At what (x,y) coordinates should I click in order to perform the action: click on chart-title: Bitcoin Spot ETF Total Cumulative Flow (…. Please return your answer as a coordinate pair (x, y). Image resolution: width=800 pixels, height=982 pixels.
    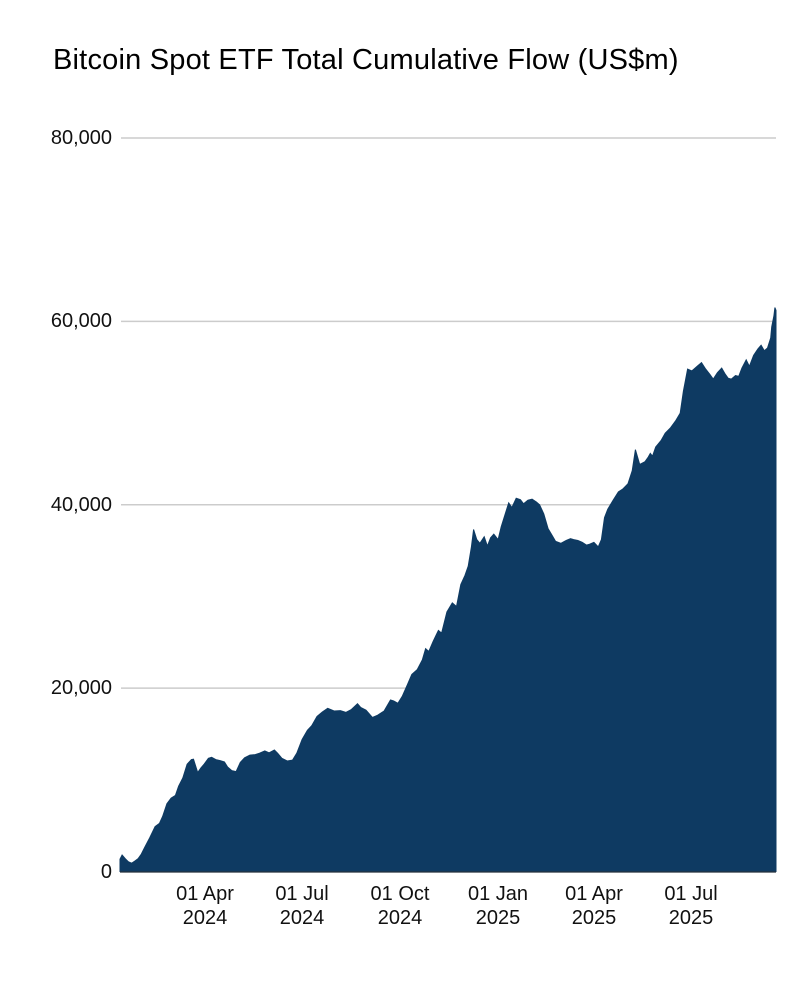
    Looking at the image, I should click on (366, 60).